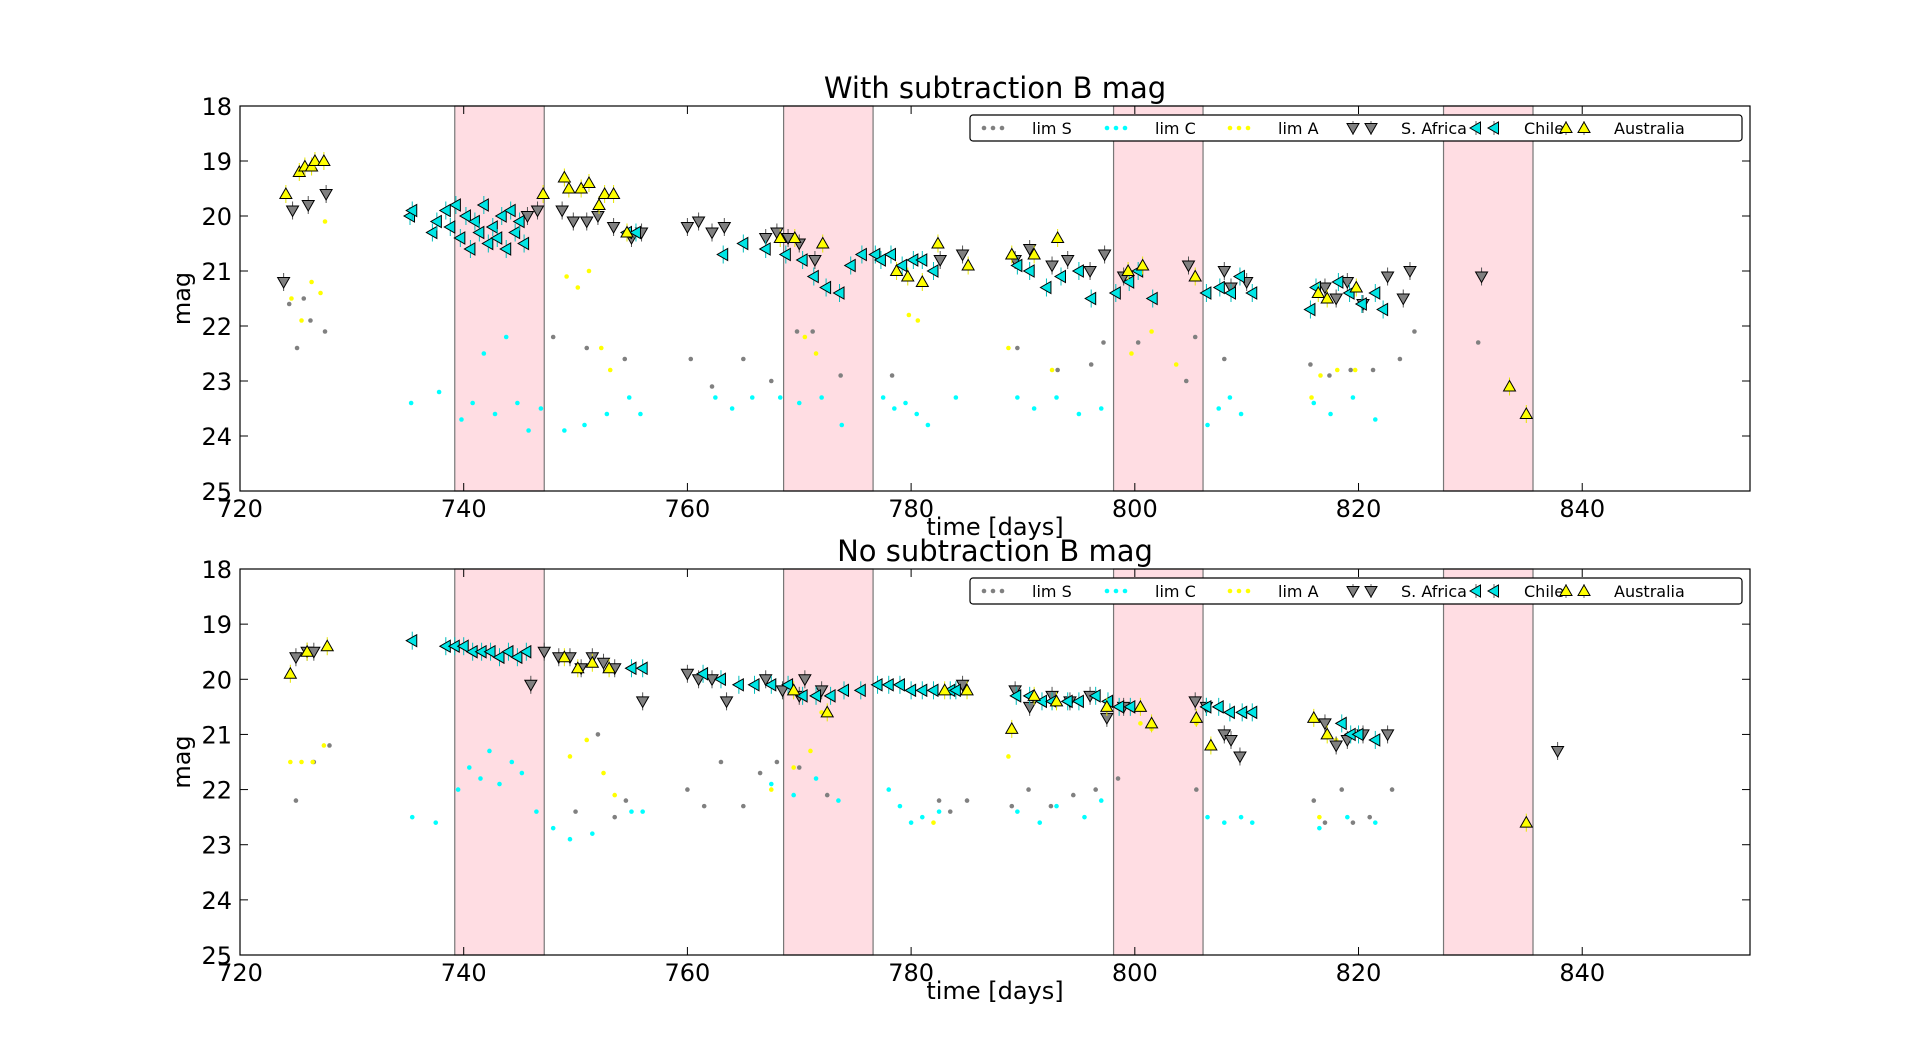 This screenshot has height=1047, width=1918. Describe the element at coordinates (911, 973) in the screenshot. I see `x-tick-label: 780` at that location.